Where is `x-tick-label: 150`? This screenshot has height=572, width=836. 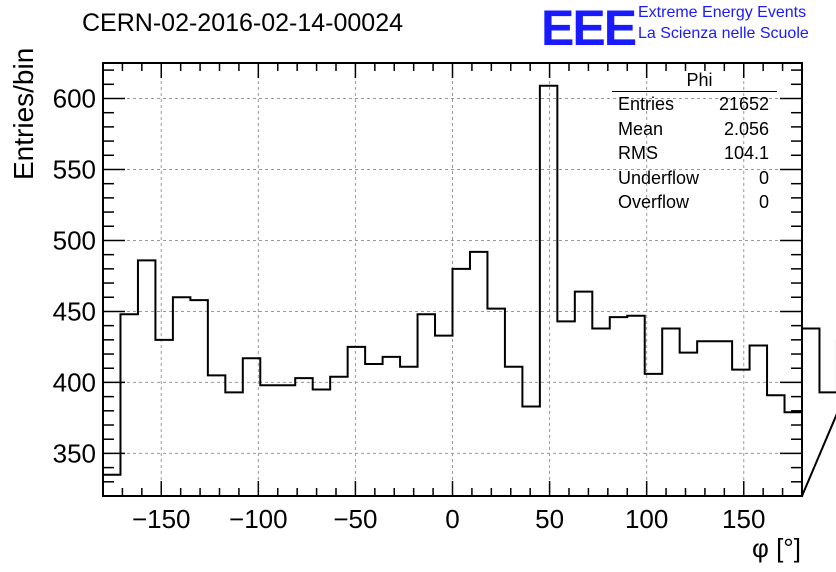
x-tick-label: 150 is located at coordinates (743, 519).